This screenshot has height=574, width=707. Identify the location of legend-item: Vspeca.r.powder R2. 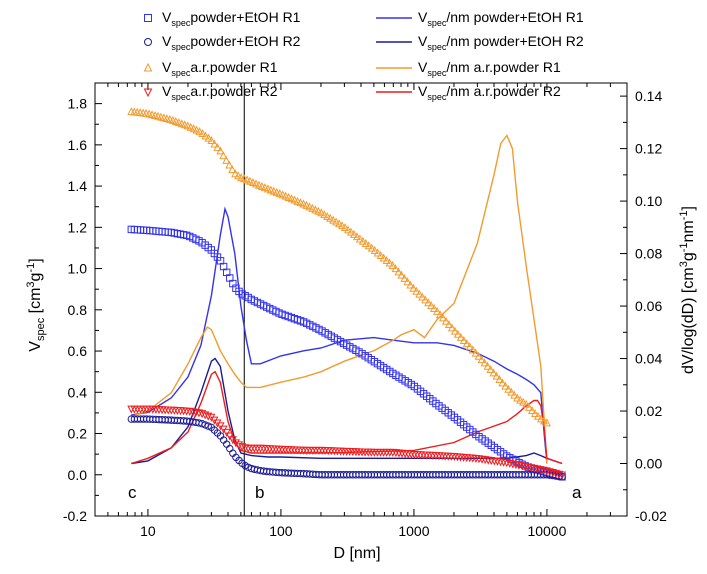
(210, 92).